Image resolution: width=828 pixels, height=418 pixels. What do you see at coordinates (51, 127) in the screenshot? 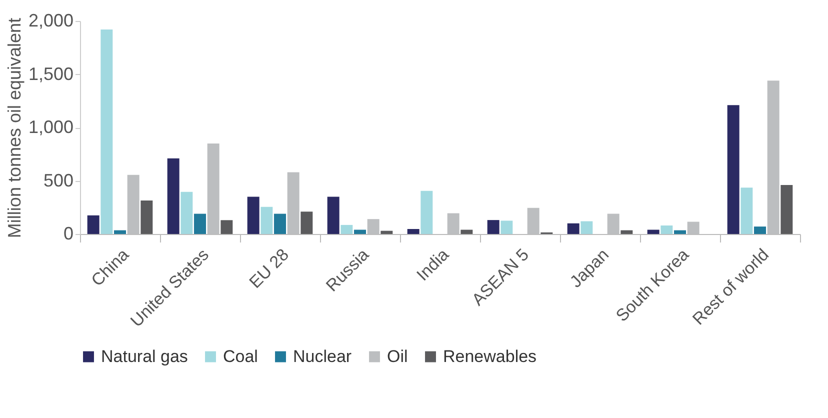
I see `y-tick-label: 1,000` at bounding box center [51, 127].